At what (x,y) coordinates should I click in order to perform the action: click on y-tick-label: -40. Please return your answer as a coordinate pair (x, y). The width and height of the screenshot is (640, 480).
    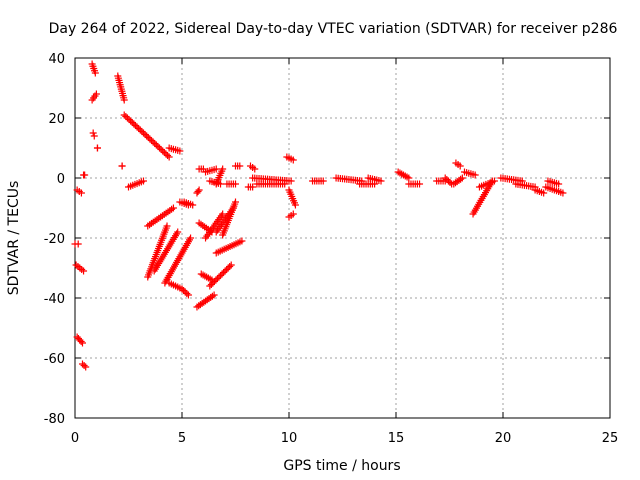
    Looking at the image, I should click on (54, 299).